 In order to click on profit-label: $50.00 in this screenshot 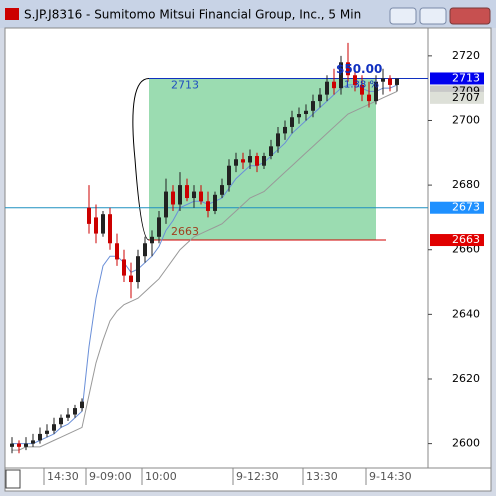, I will do `click(359, 69)`.